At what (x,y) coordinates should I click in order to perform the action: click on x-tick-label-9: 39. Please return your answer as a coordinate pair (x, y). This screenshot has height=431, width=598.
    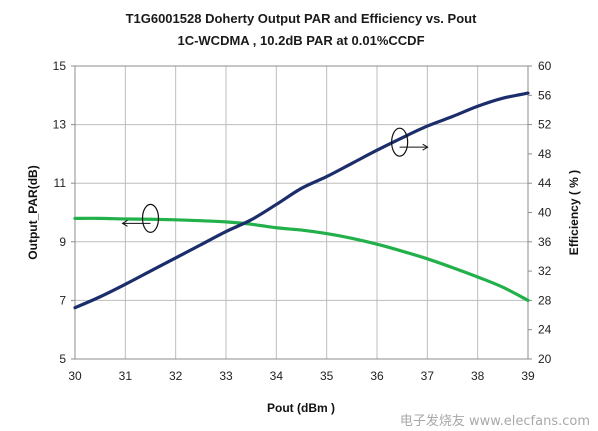
    Looking at the image, I should click on (528, 376).